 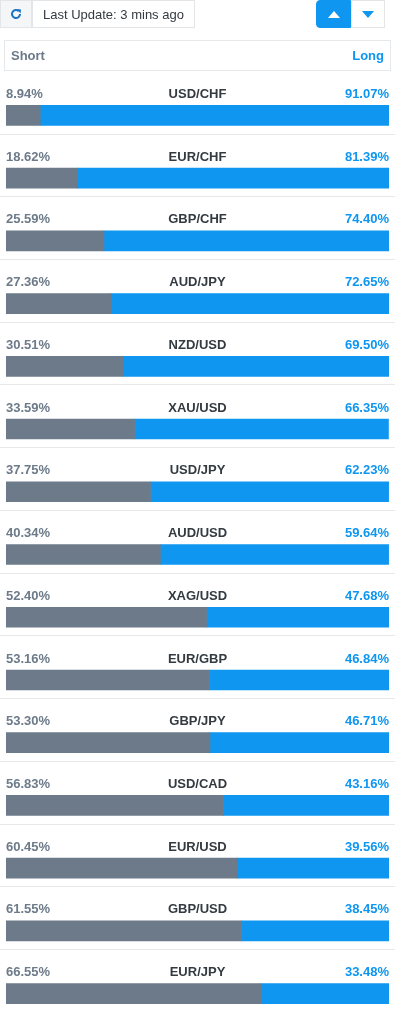 I want to click on y-tick-label: NZD/USD, so click(x=197, y=344).